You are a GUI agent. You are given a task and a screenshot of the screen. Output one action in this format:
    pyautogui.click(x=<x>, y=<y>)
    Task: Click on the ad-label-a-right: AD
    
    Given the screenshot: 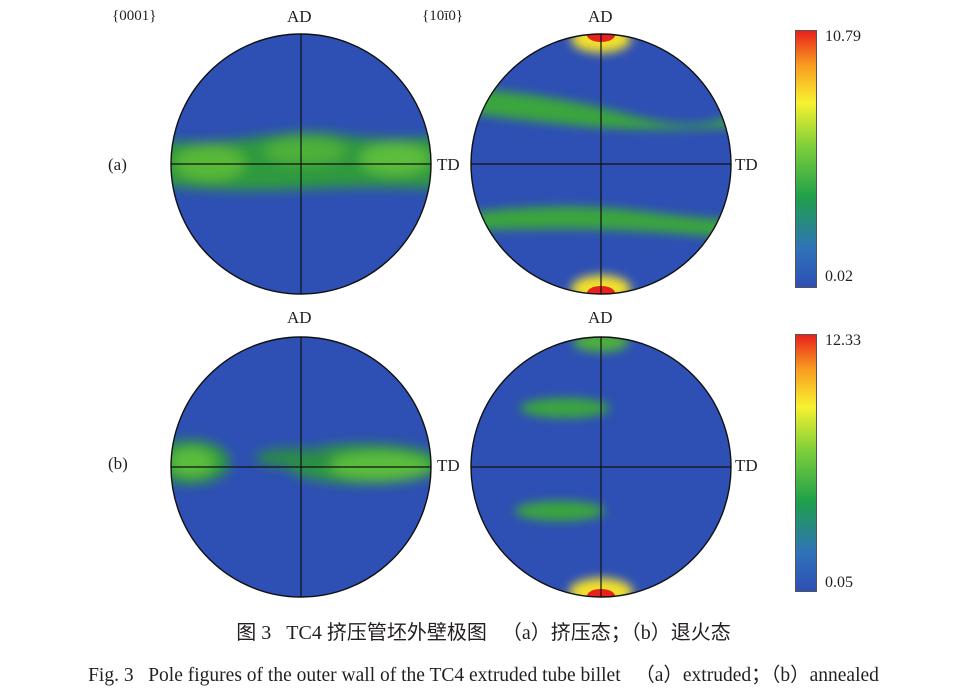 What is the action you would take?
    pyautogui.click(x=600, y=16)
    